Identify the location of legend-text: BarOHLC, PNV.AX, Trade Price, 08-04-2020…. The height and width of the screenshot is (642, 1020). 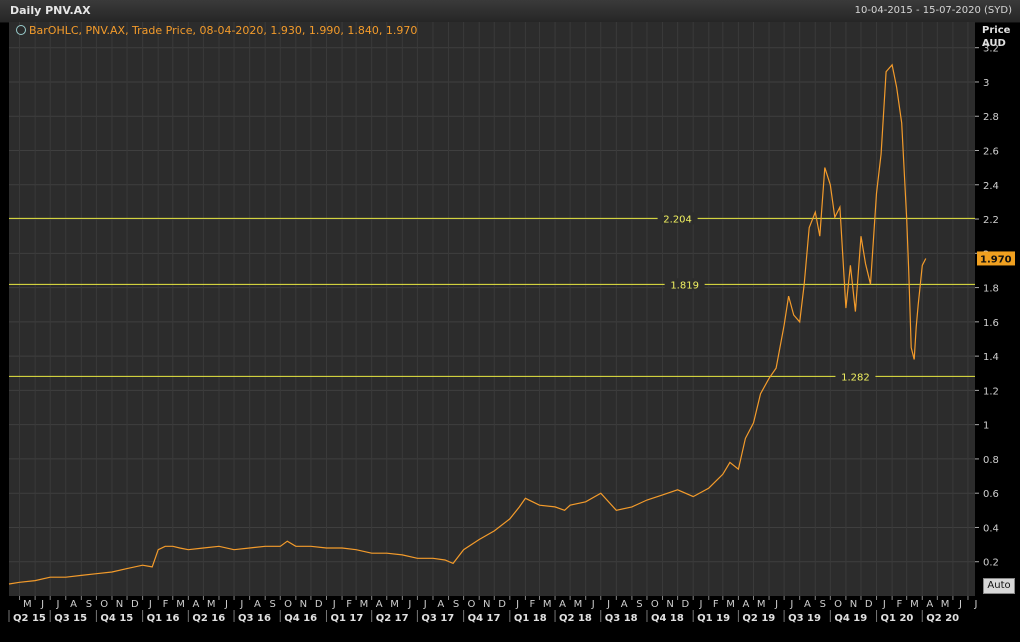
(223, 30).